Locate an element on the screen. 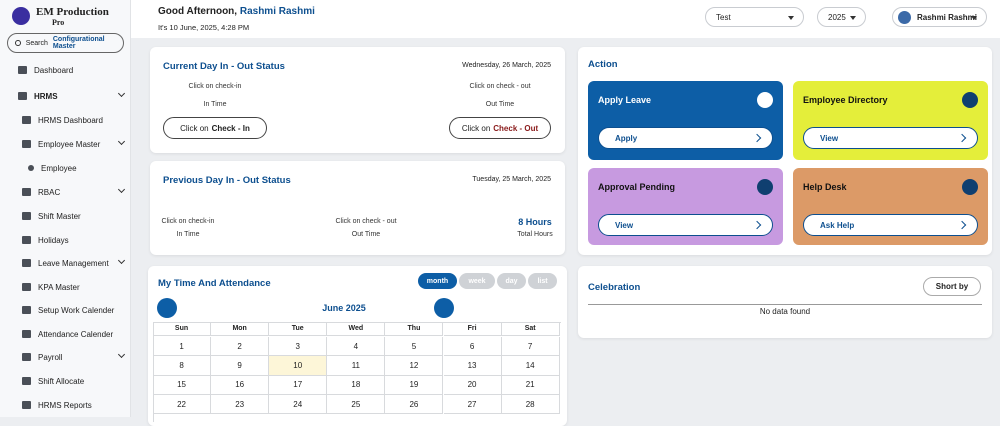 The height and width of the screenshot is (426, 1000). menu-item: Employee Master is located at coordinates (72, 144).